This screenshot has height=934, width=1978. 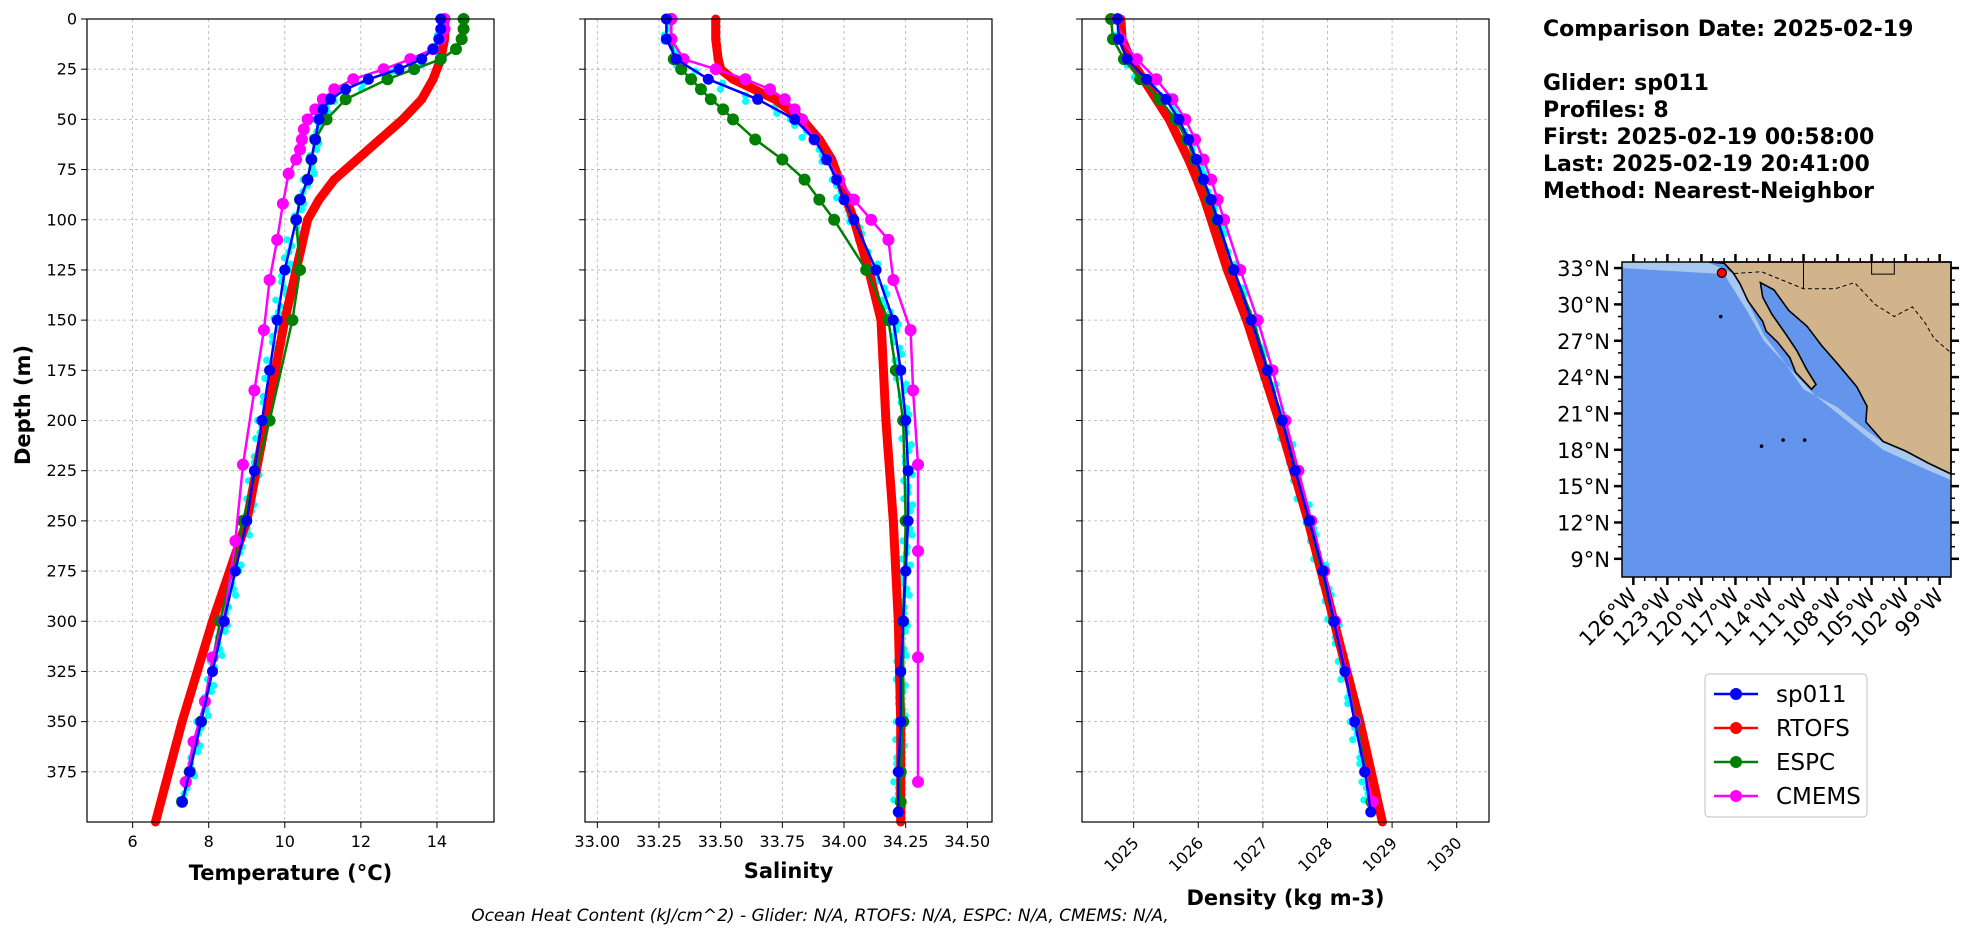 What do you see at coordinates (290, 873) in the screenshot?
I see `x-axis-label: Temperature (°C)` at bounding box center [290, 873].